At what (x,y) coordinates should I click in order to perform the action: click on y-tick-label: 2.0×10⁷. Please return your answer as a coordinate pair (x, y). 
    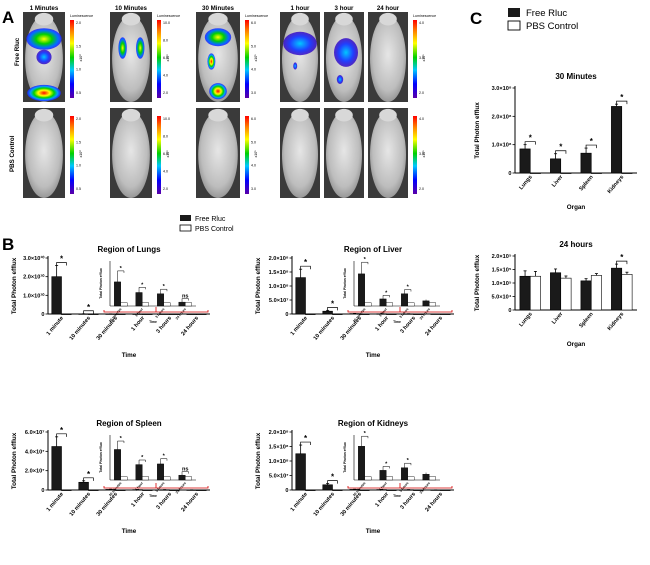
    Looking at the image, I should click on (35, 472).